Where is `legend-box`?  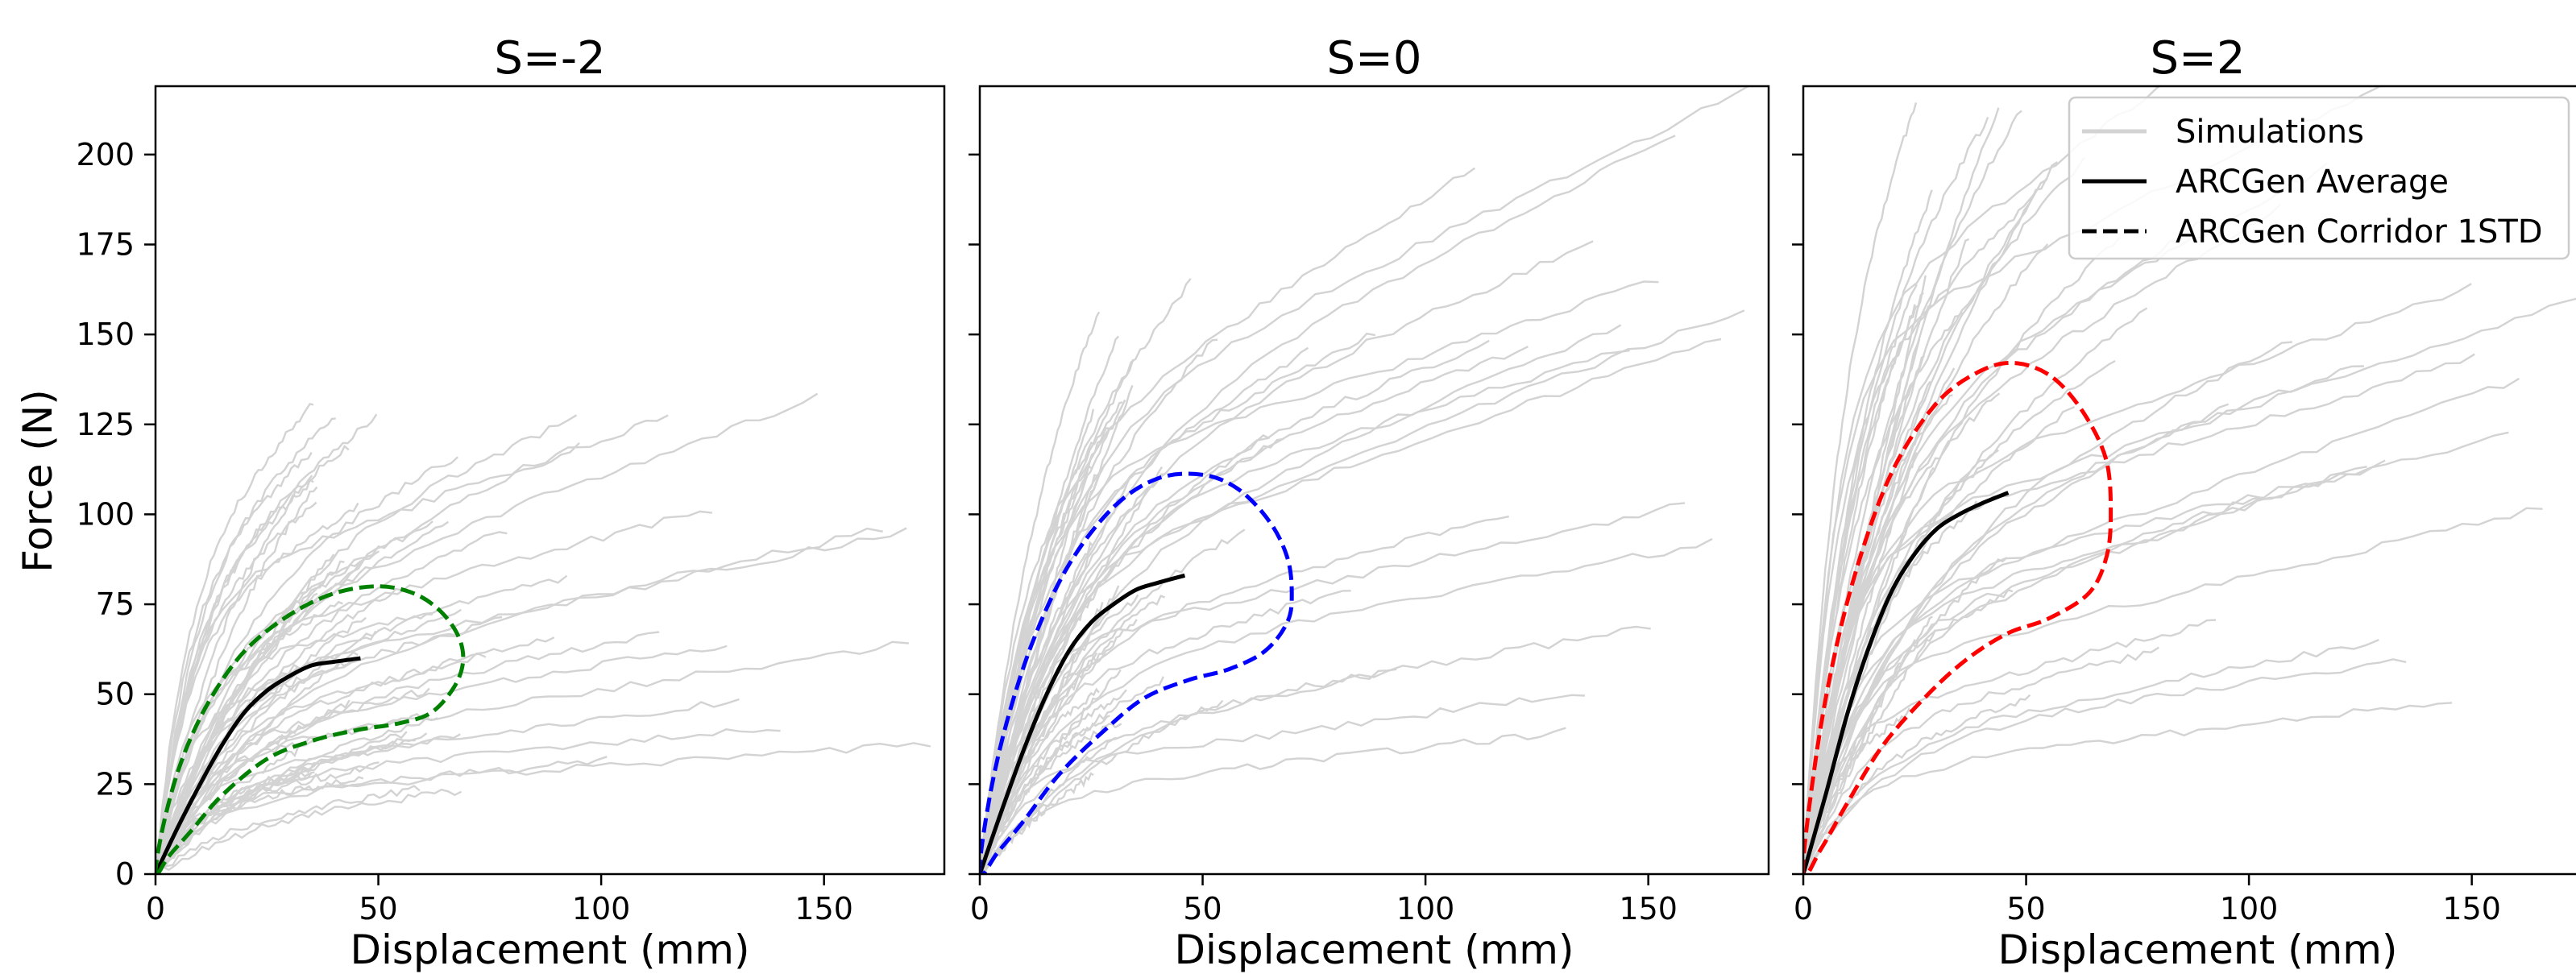 legend-box is located at coordinates (2319, 178).